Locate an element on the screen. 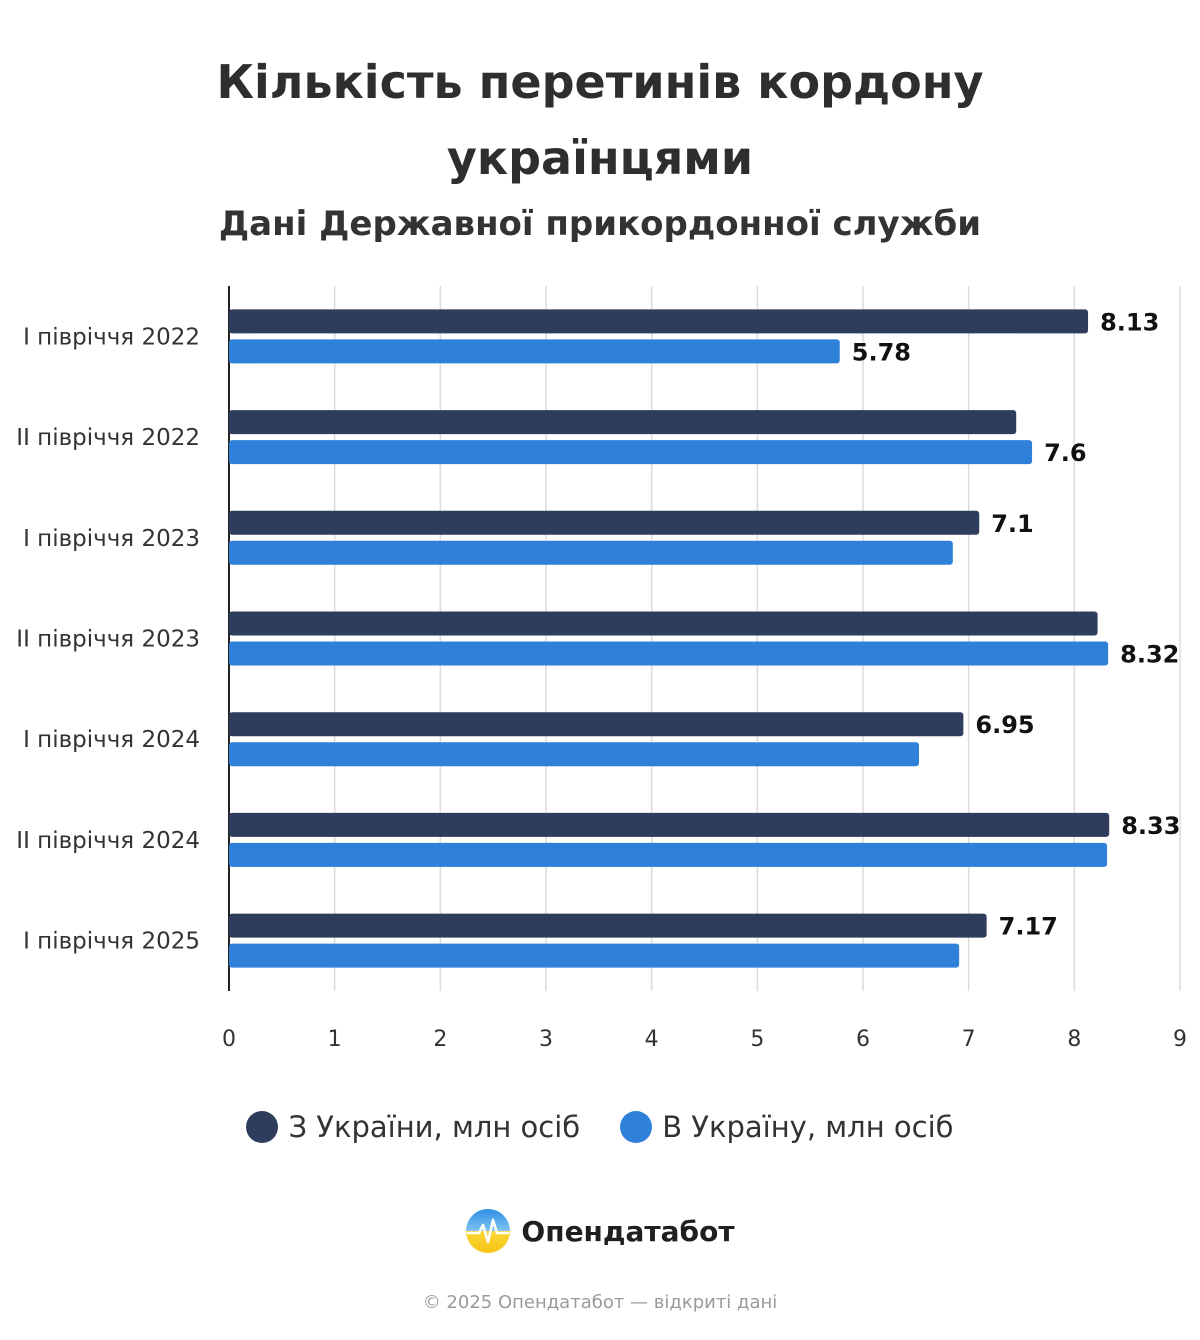  x-tick-label: 1 is located at coordinates (335, 1039).